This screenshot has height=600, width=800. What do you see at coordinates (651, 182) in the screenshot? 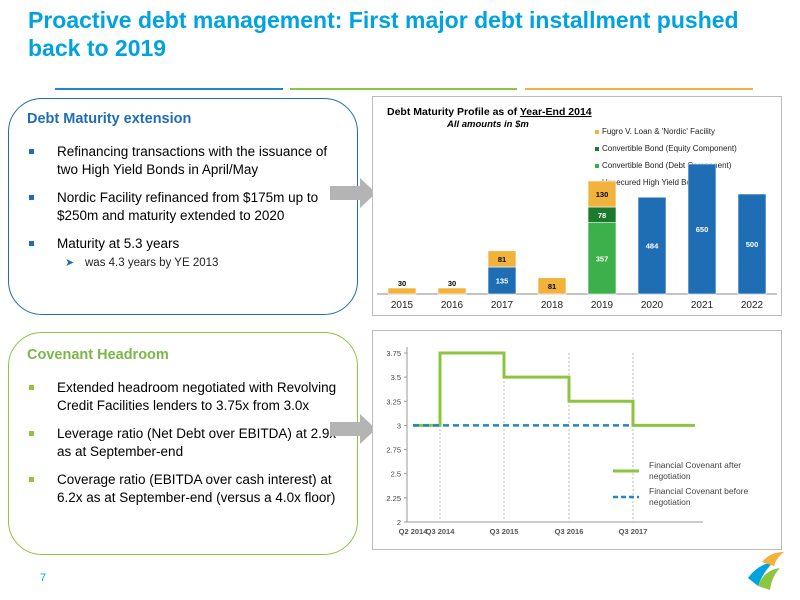
I see `legend-label: Unsecured High Yield Bond` at bounding box center [651, 182].